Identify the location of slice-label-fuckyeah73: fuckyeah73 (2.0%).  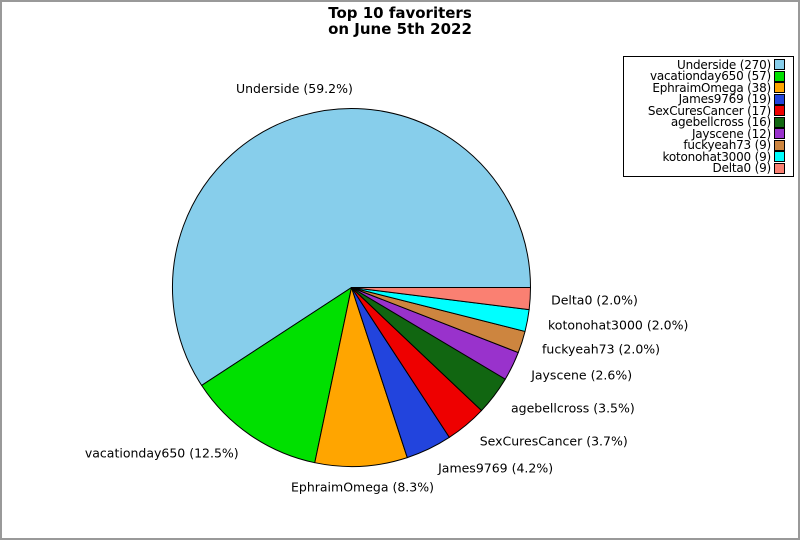
(601, 348).